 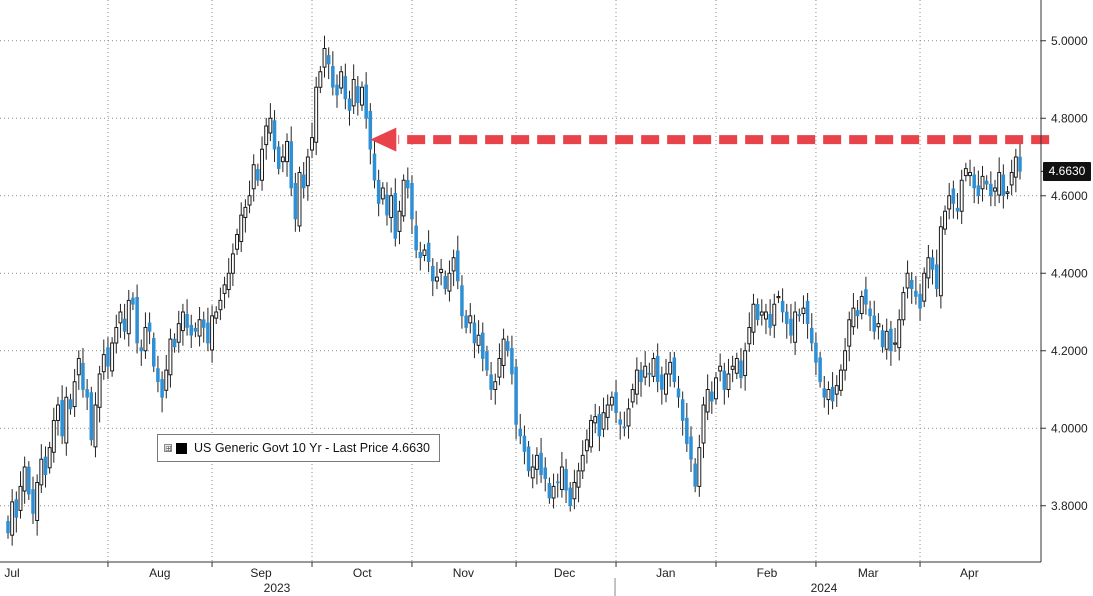 What do you see at coordinates (159, 573) in the screenshot?
I see `month-label: Aug` at bounding box center [159, 573].